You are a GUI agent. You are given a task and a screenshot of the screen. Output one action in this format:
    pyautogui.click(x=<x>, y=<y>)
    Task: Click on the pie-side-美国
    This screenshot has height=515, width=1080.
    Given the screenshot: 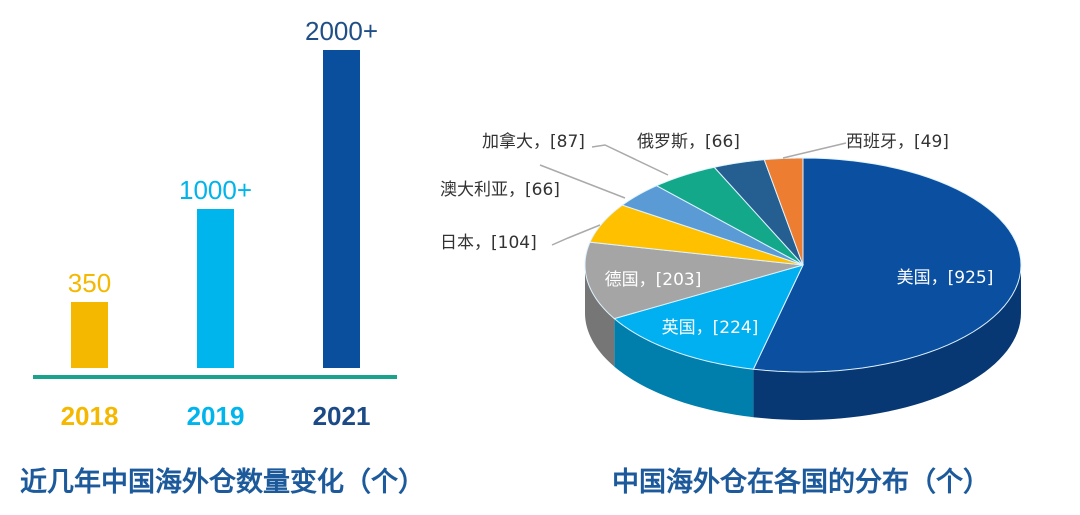 What is the action you would take?
    pyautogui.click(x=887, y=342)
    